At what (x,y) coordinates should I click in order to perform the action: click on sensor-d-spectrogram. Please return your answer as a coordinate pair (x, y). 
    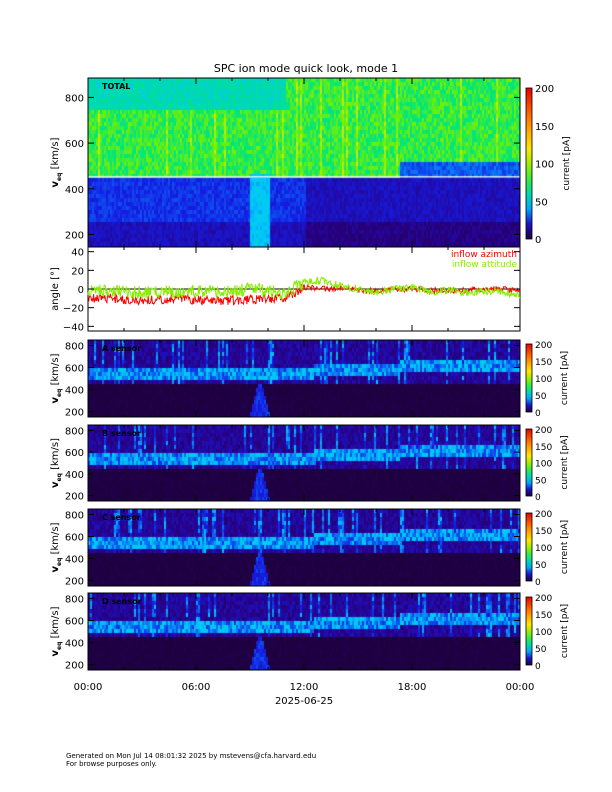
    Looking at the image, I should click on (304, 631).